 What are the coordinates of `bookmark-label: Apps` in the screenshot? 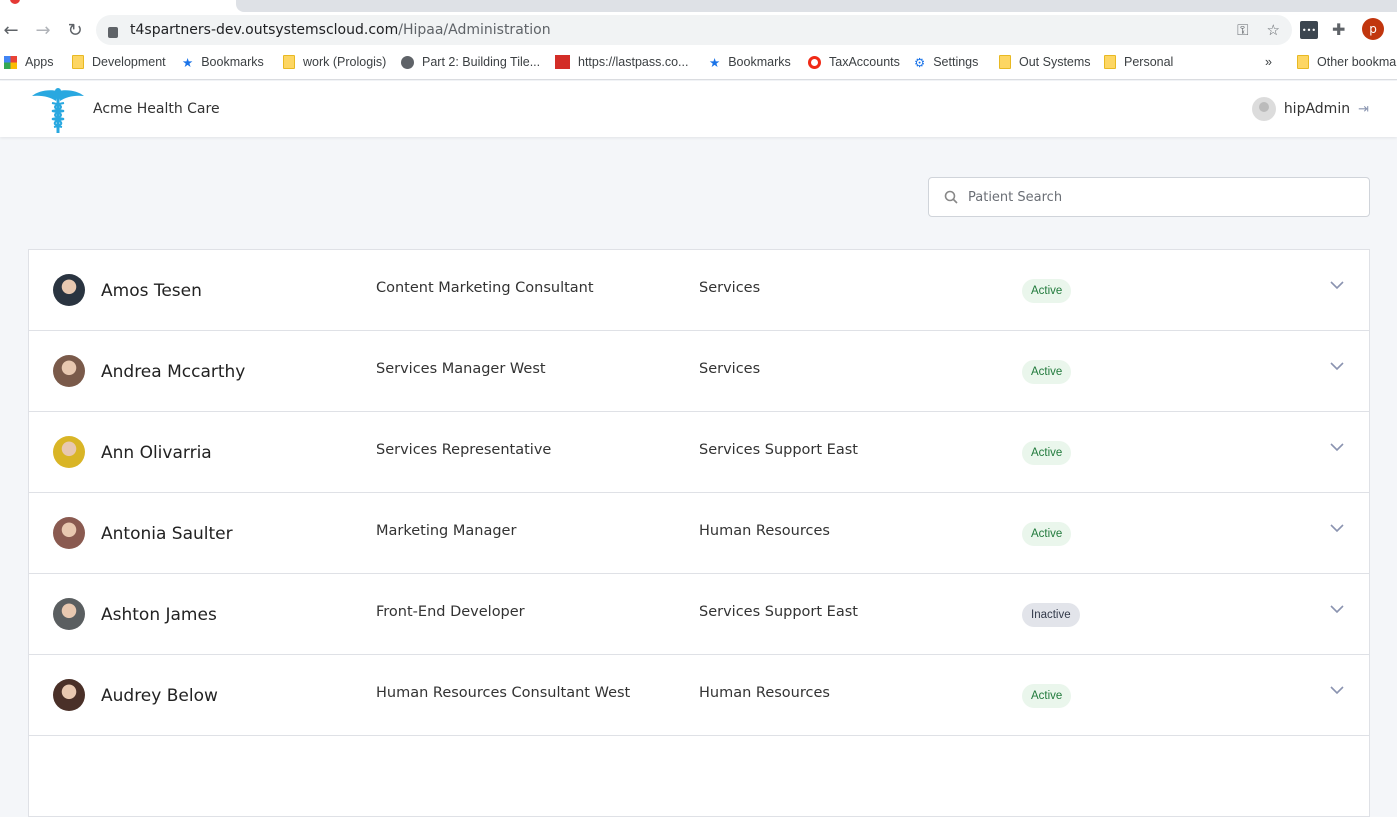 It's located at (39, 62).